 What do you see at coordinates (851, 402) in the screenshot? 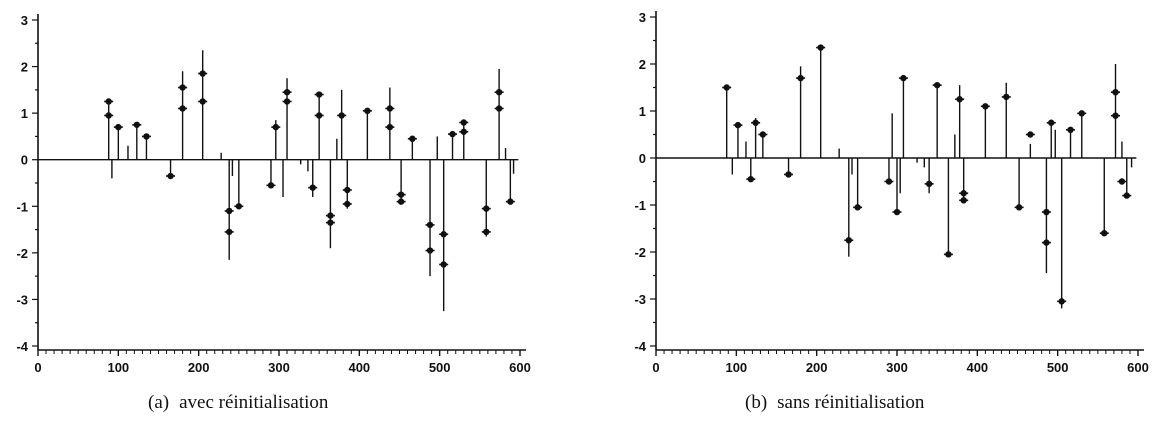
I see `caption-text-b: sans réinitialisation` at bounding box center [851, 402].